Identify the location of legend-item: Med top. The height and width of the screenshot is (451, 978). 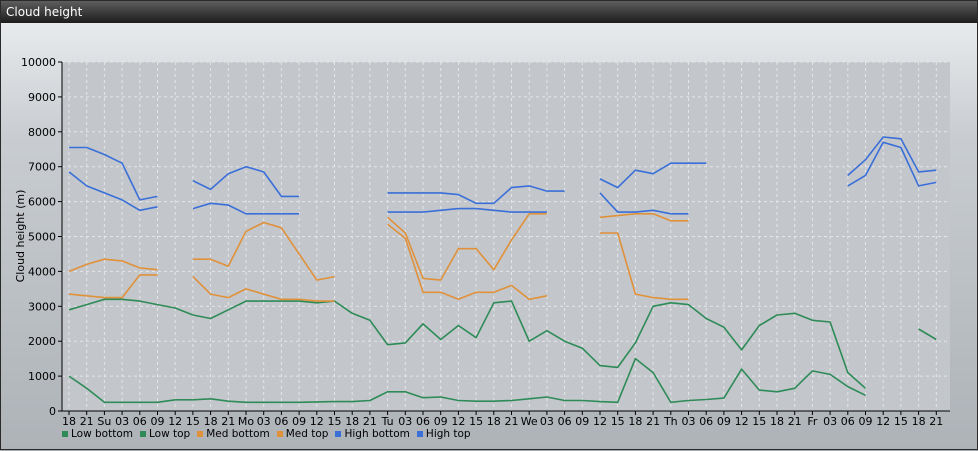
(302, 434).